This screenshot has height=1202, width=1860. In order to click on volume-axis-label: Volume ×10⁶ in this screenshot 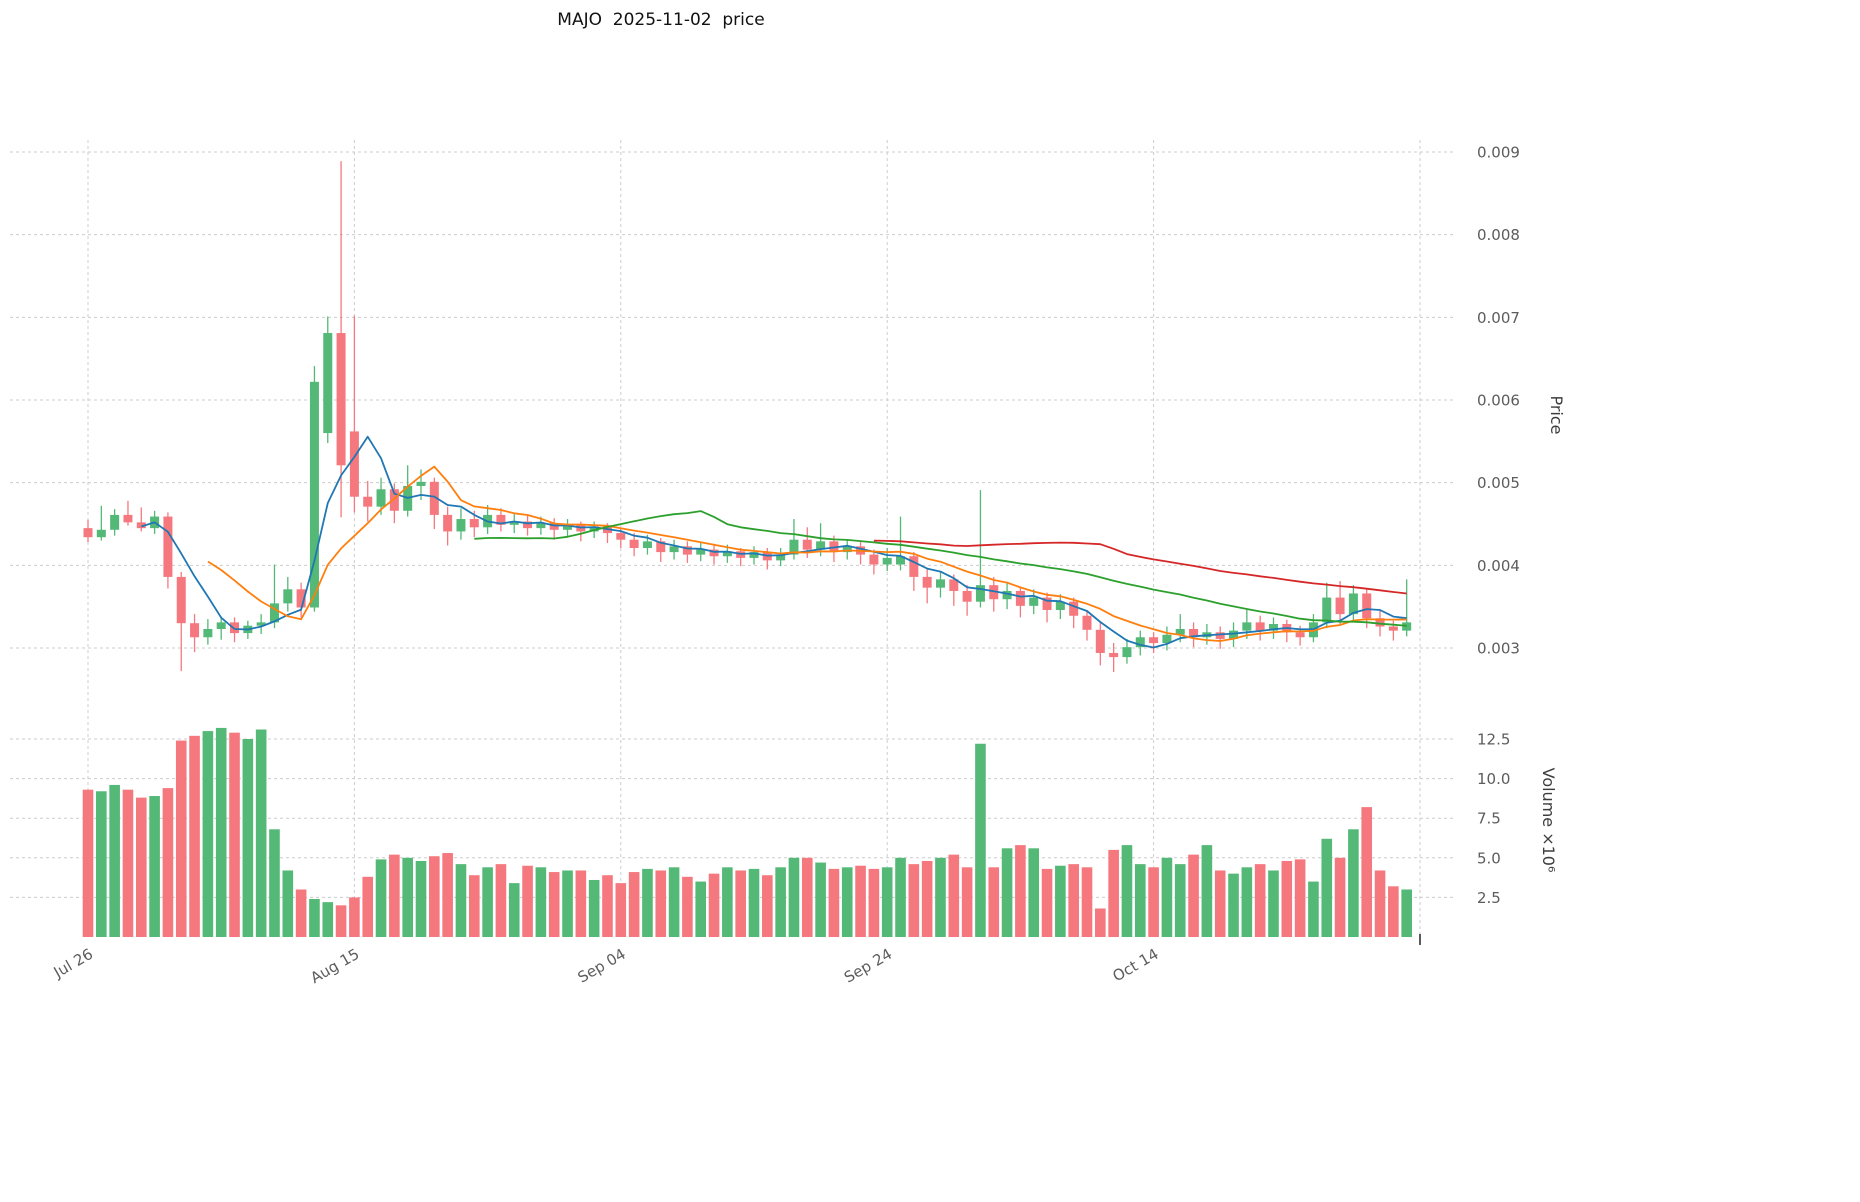, I will do `click(1548, 820)`.